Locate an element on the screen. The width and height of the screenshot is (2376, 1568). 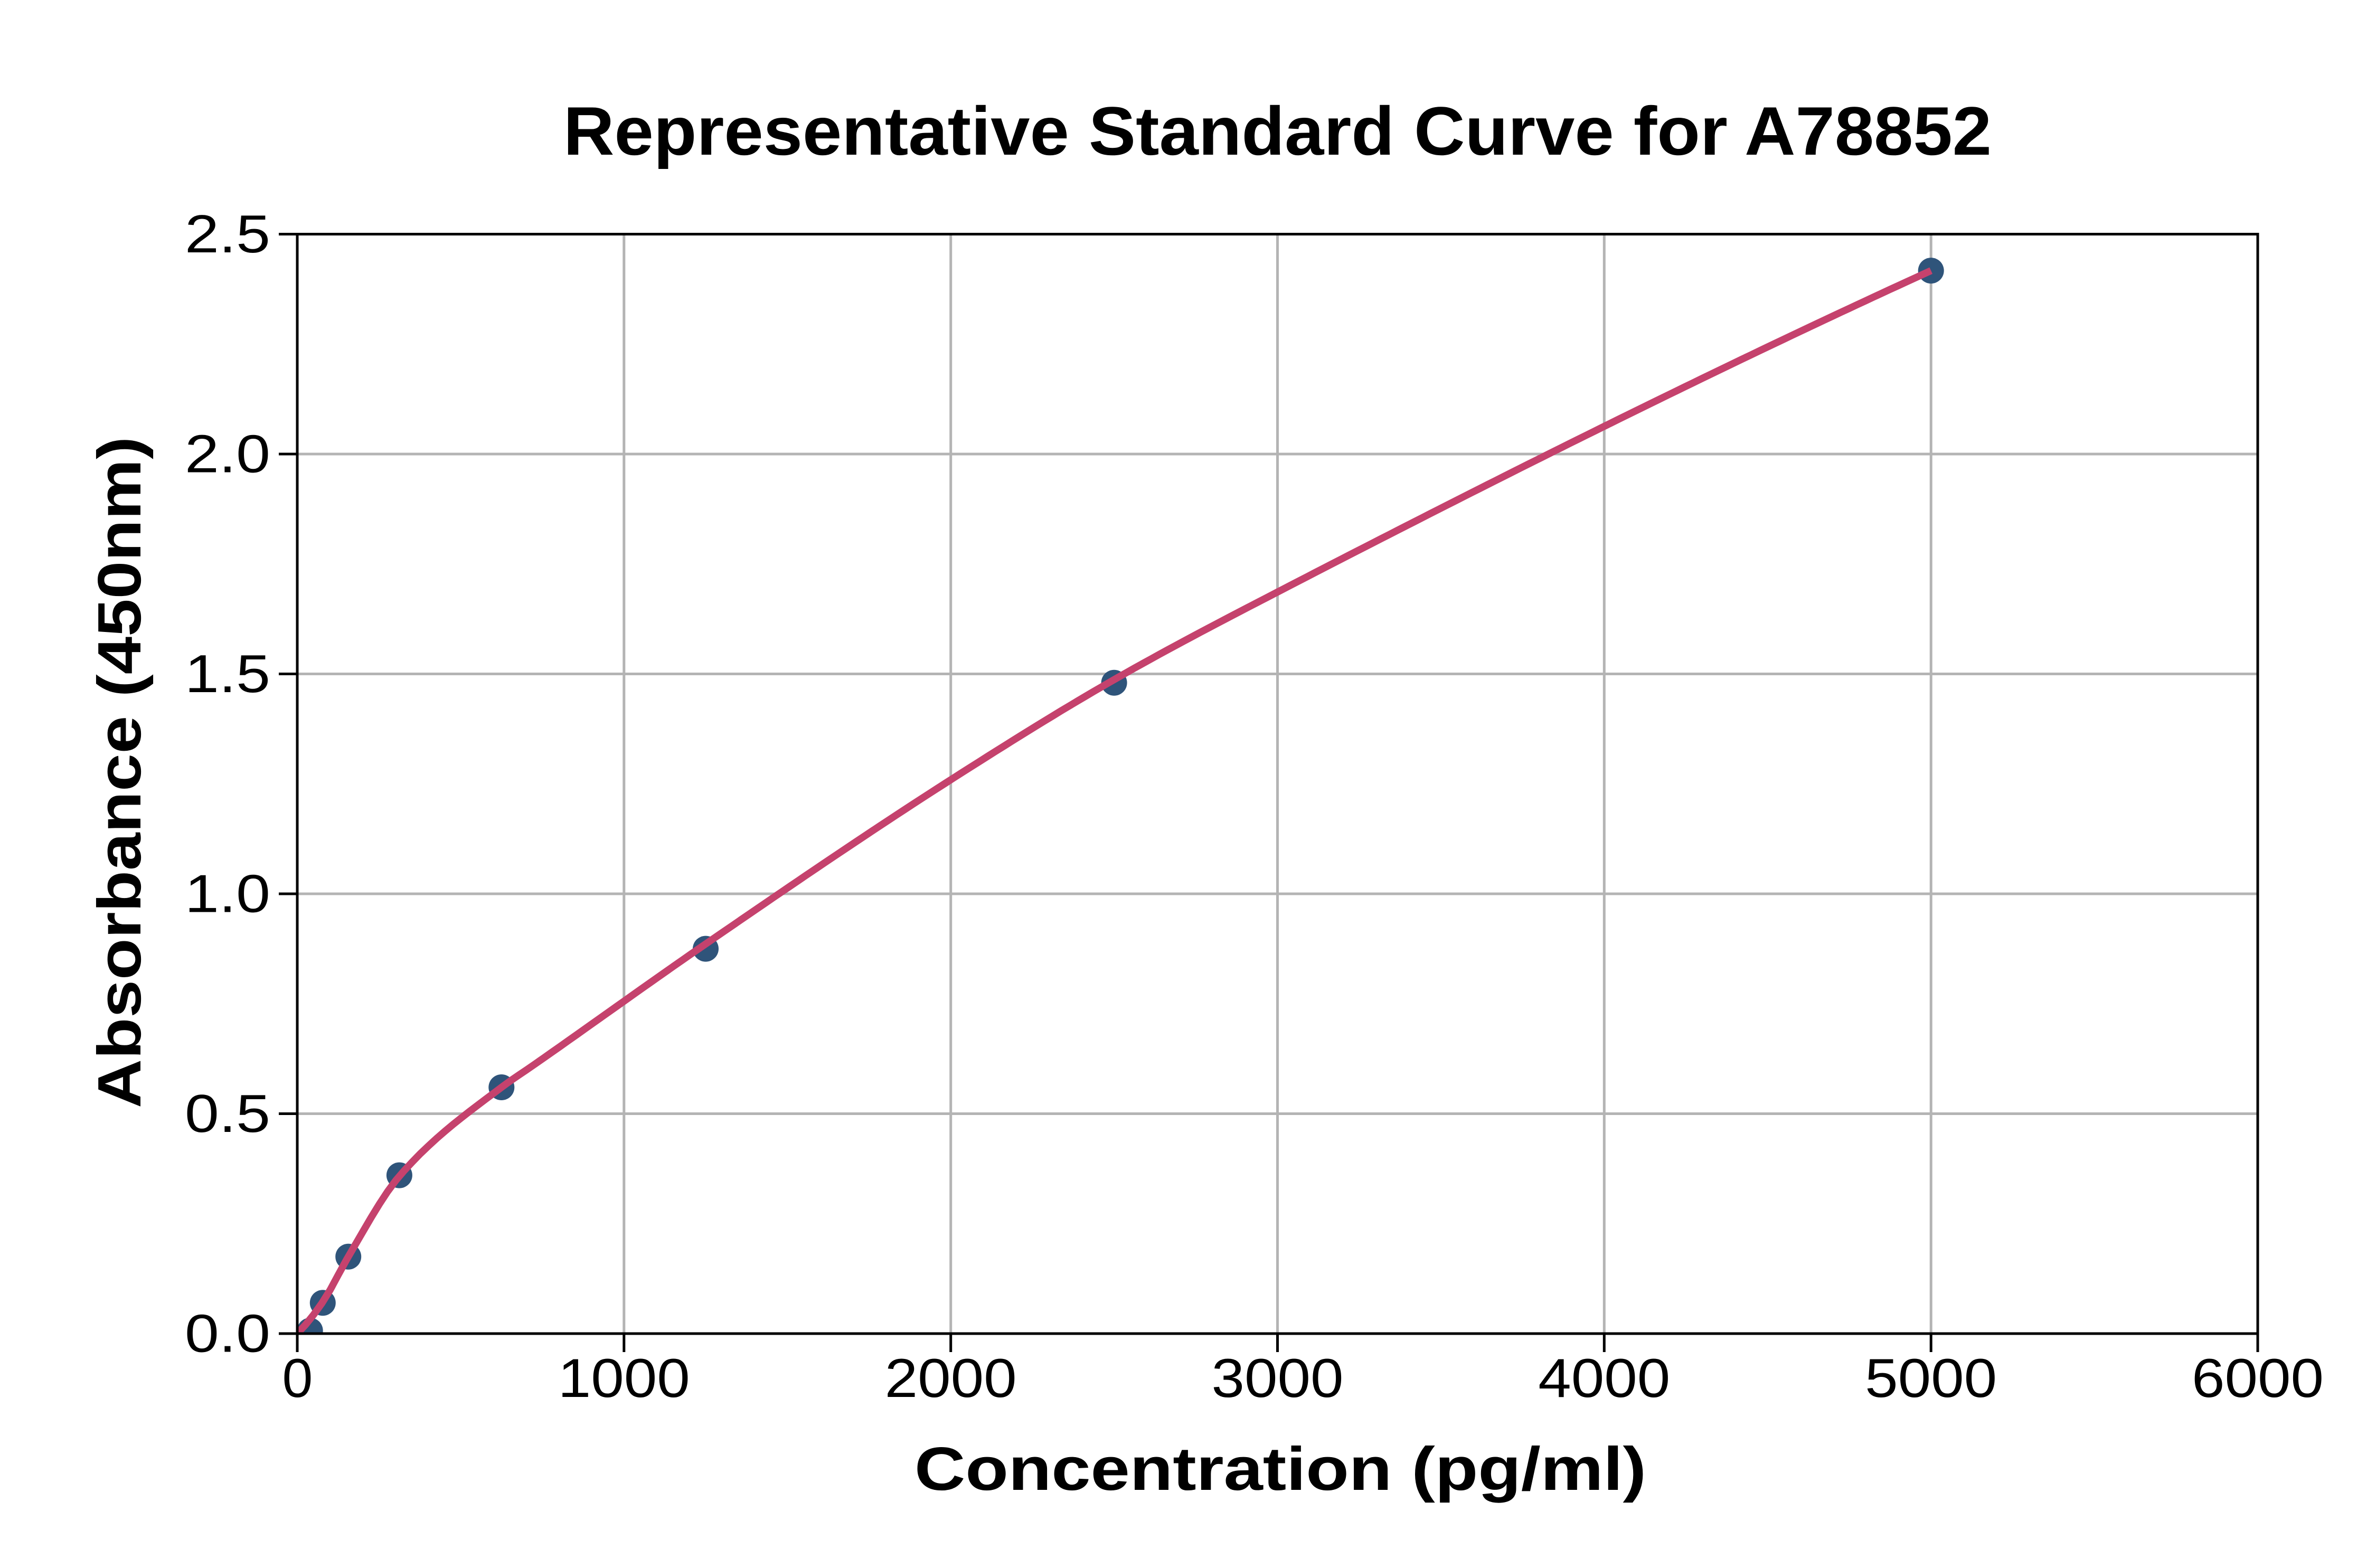
svg-text: 2.0 is located at coordinates (227, 455).